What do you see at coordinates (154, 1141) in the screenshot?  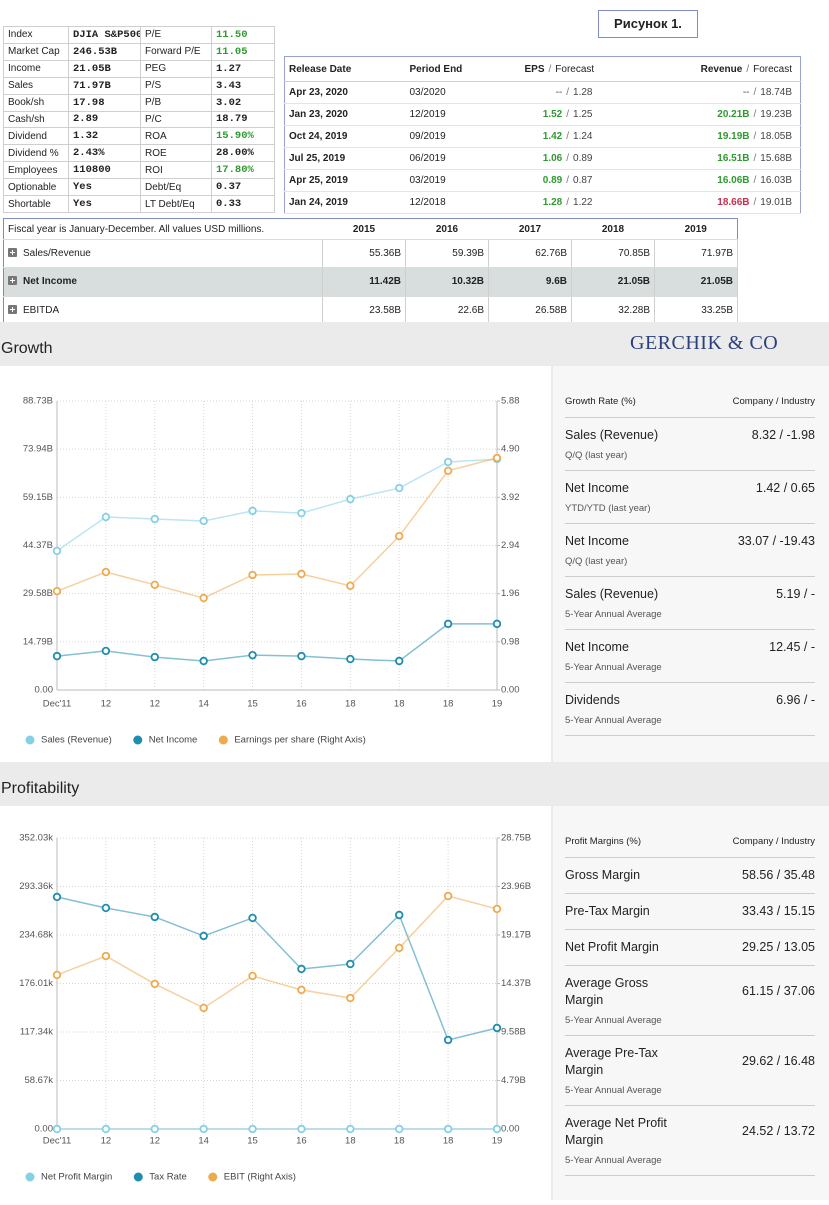 I see `x-tick-label: 12` at bounding box center [154, 1141].